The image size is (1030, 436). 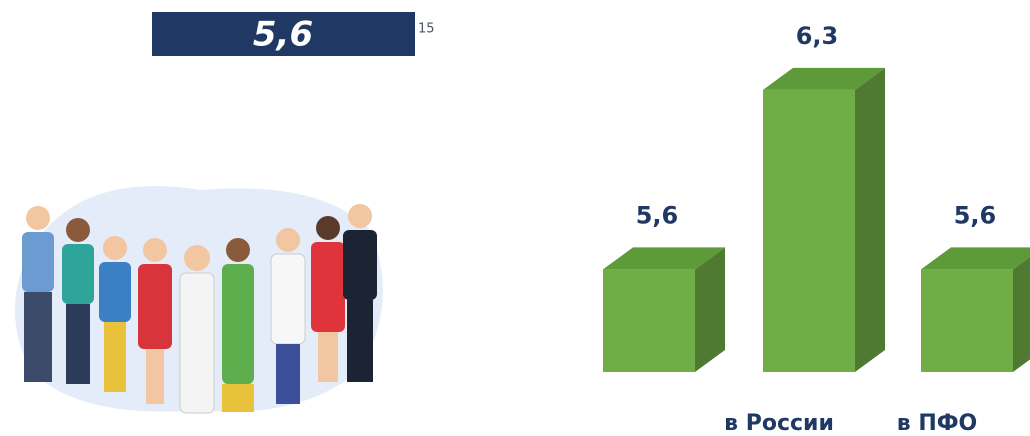 I want to click on x-tick-label: в ПФО, so click(x=937, y=423).